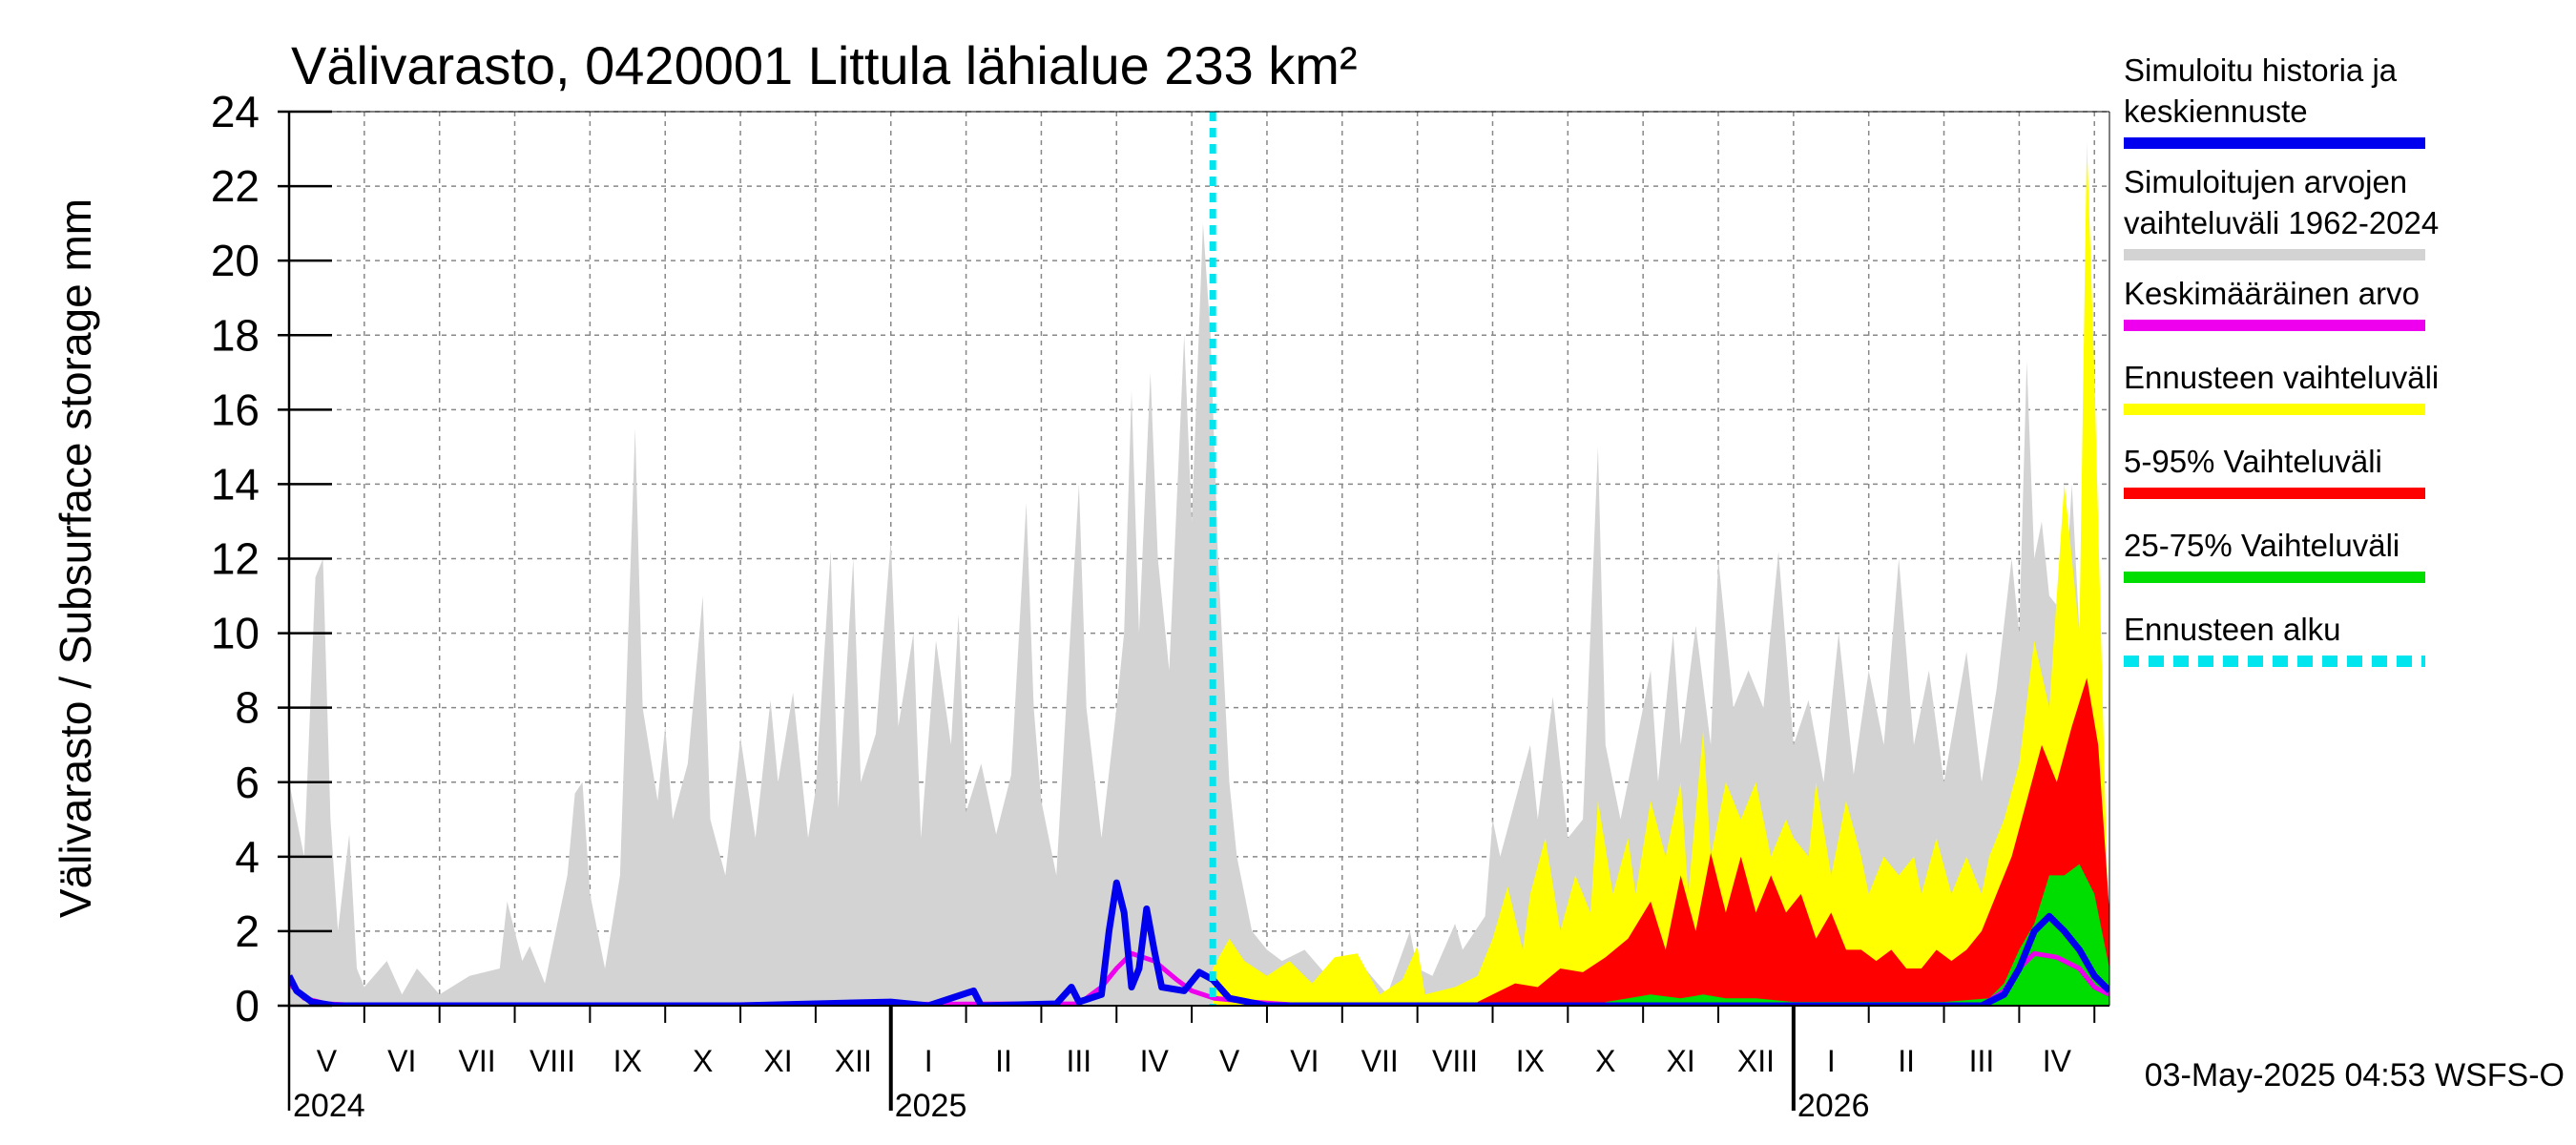  Describe the element at coordinates (235, 633) in the screenshot. I see `y-tick-label: 10` at that location.